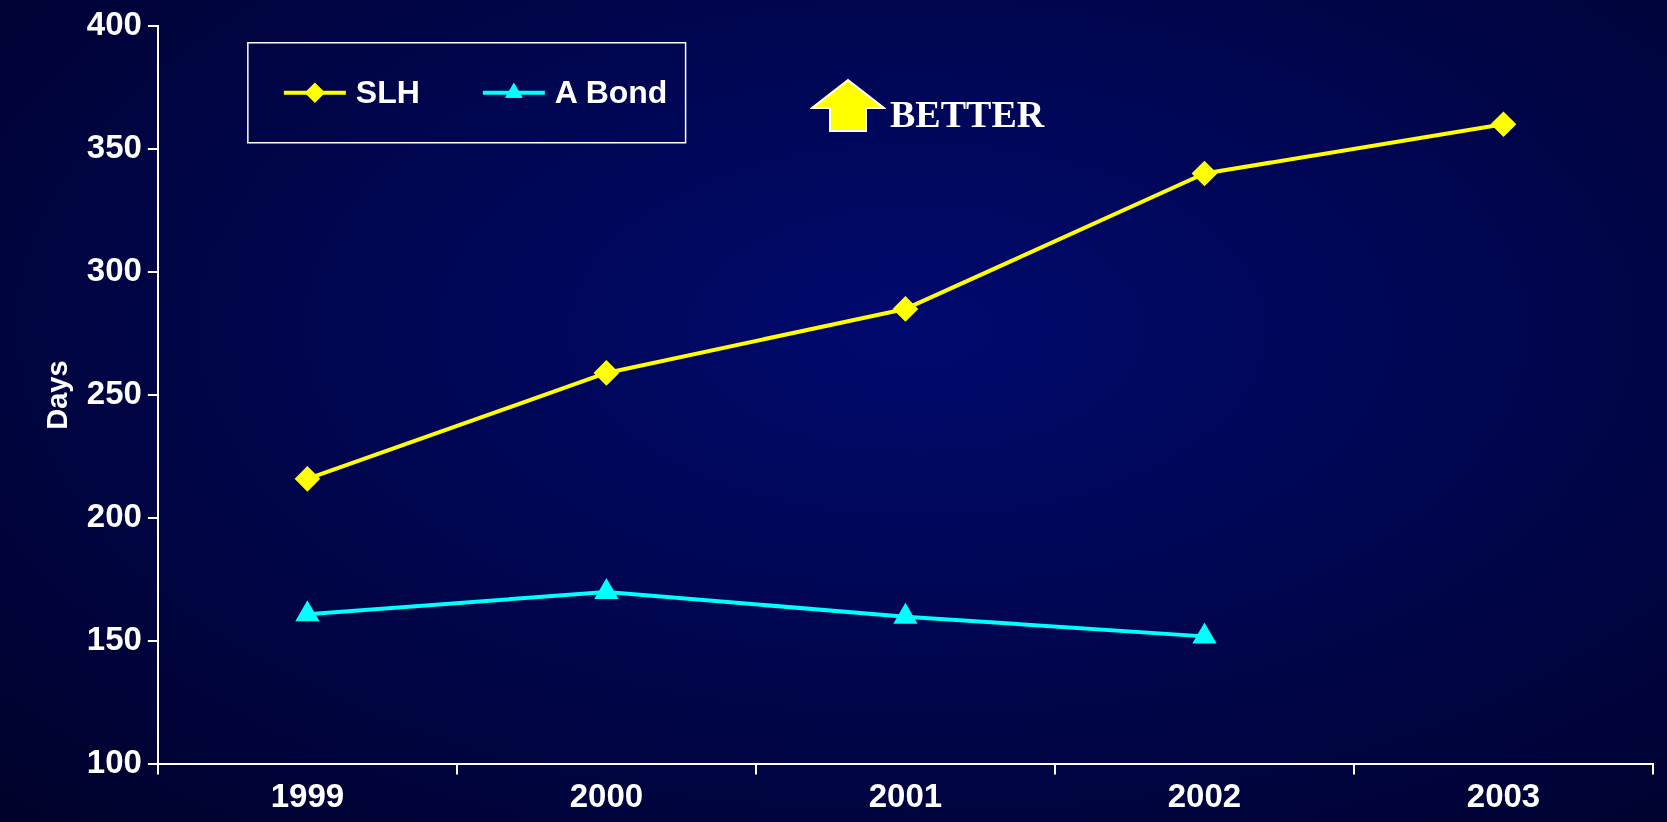  What do you see at coordinates (307, 796) in the screenshot?
I see `x-tick-label: 1999` at bounding box center [307, 796].